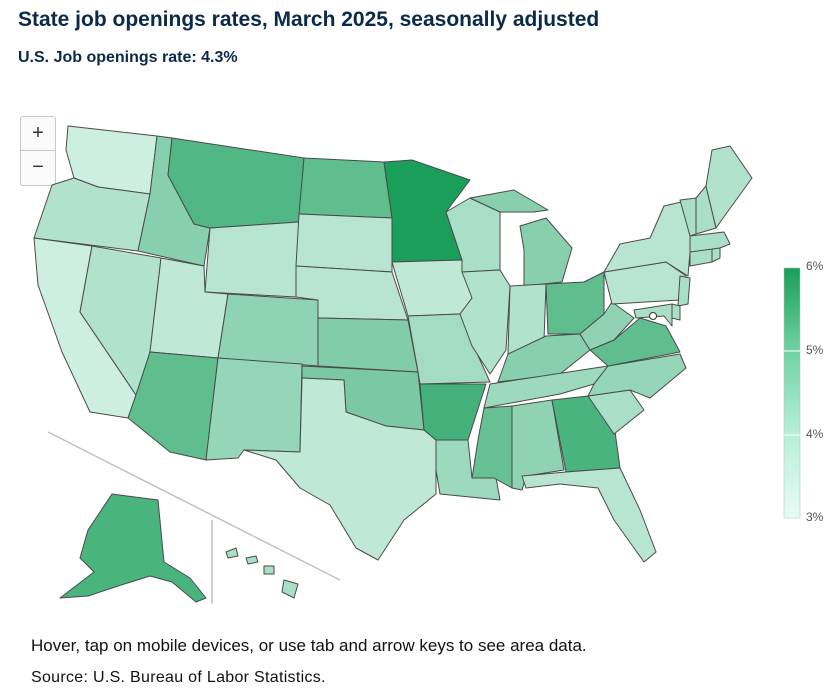  I want to click on state-SD, so click(344, 243).